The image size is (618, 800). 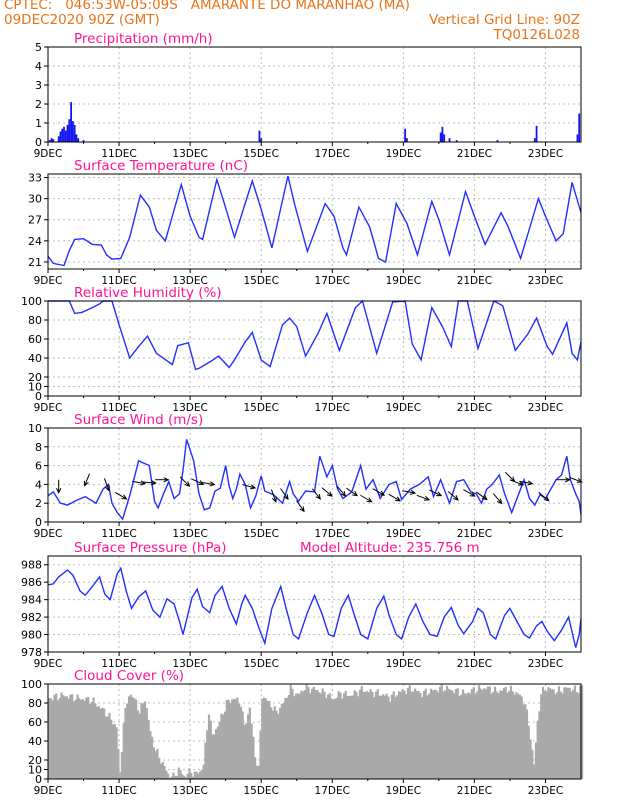 What do you see at coordinates (82, 20) in the screenshot?
I see `header-datetime: 09DEC2020 90Z (GMT)` at bounding box center [82, 20].